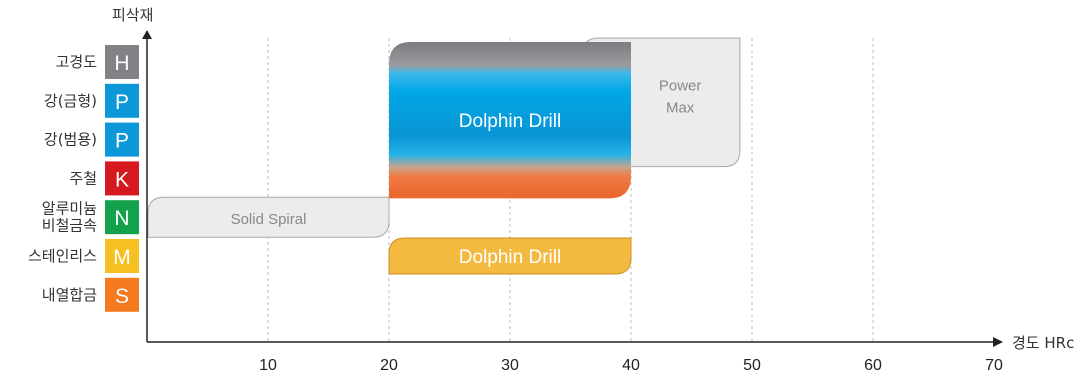  What do you see at coordinates (70, 140) in the screenshot?
I see `category-label: 강(범용)` at bounding box center [70, 140].